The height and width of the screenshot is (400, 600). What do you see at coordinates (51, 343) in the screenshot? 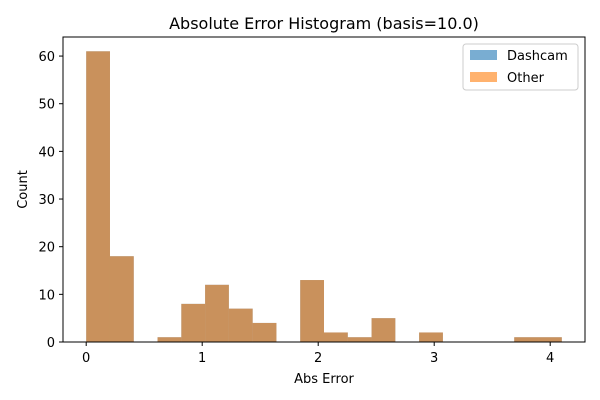
I see `y-tick-label: 0` at bounding box center [51, 343].